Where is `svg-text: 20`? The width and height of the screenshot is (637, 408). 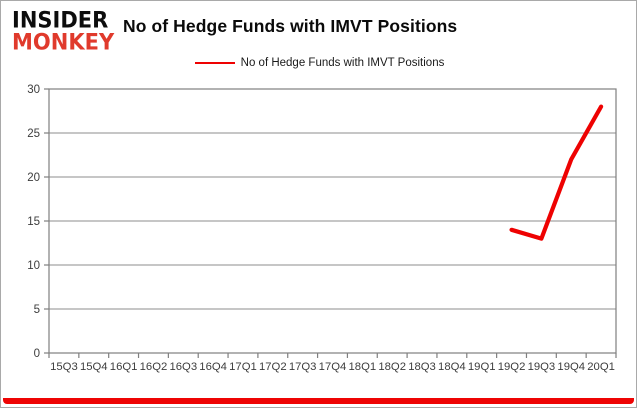
svg-text: 20 is located at coordinates (33, 178).